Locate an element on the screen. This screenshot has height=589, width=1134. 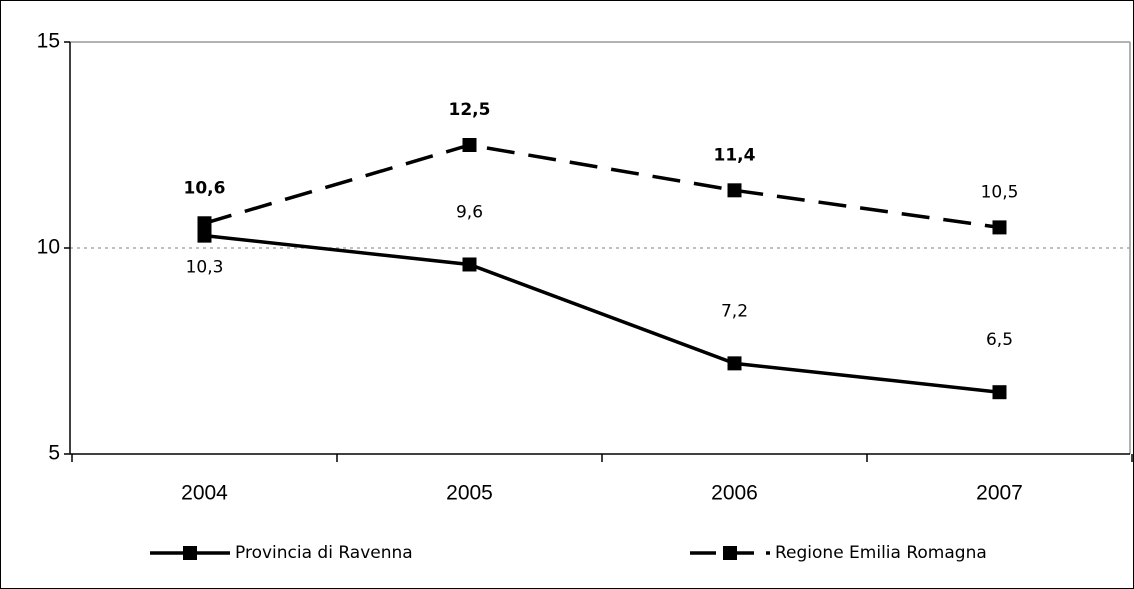
value-label: 11,4 is located at coordinates (735, 155).